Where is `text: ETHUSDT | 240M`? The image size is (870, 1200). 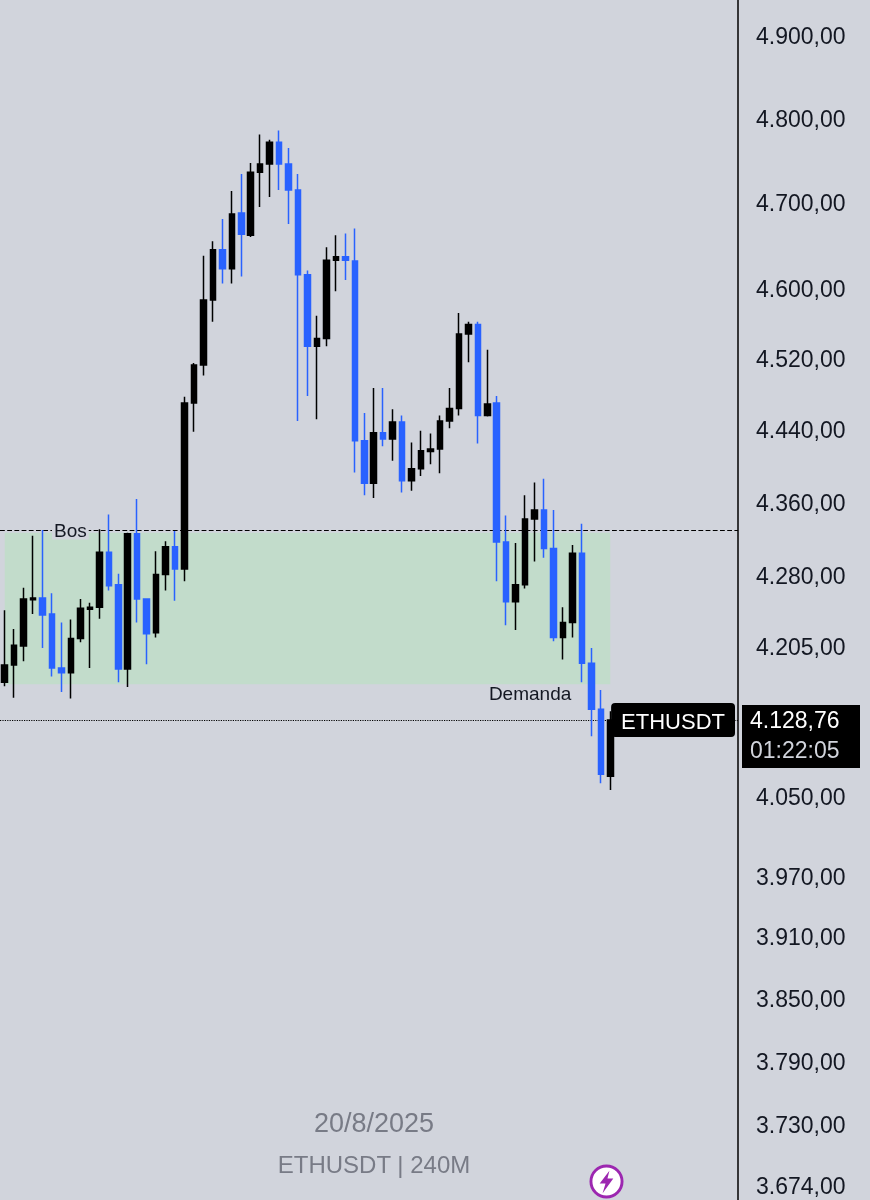 text: ETHUSDT | 240M is located at coordinates (374, 1164).